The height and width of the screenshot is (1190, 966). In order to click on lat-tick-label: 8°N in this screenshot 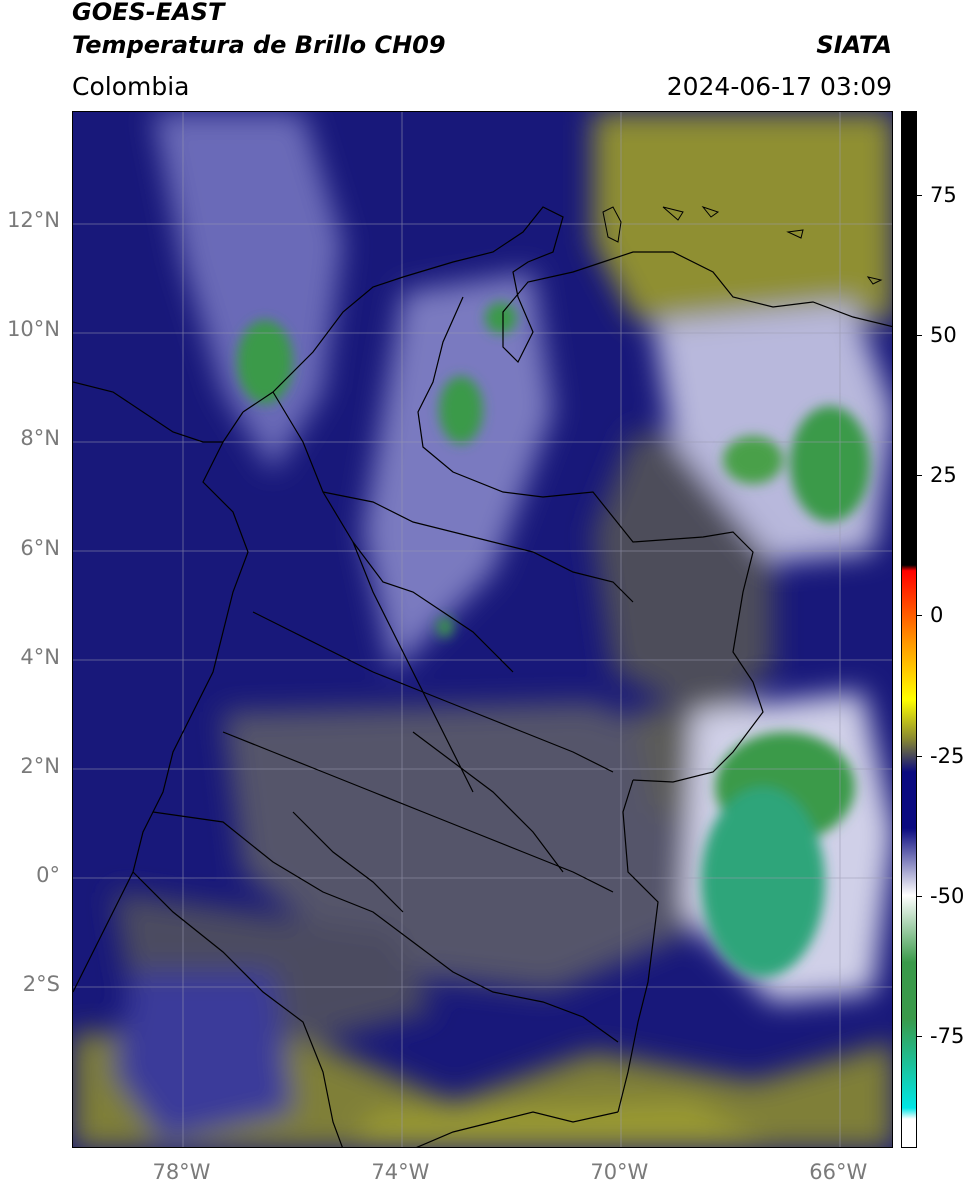, I will do `click(40, 438)`.